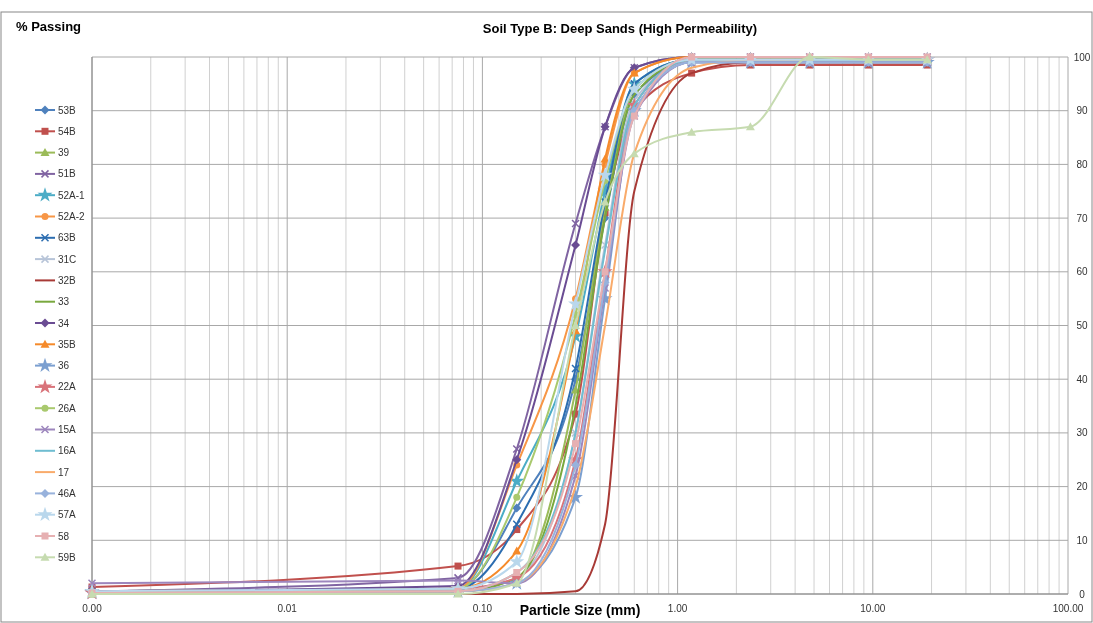  Describe the element at coordinates (1082, 57) in the screenshot. I see `y-tick-label: 100` at that location.